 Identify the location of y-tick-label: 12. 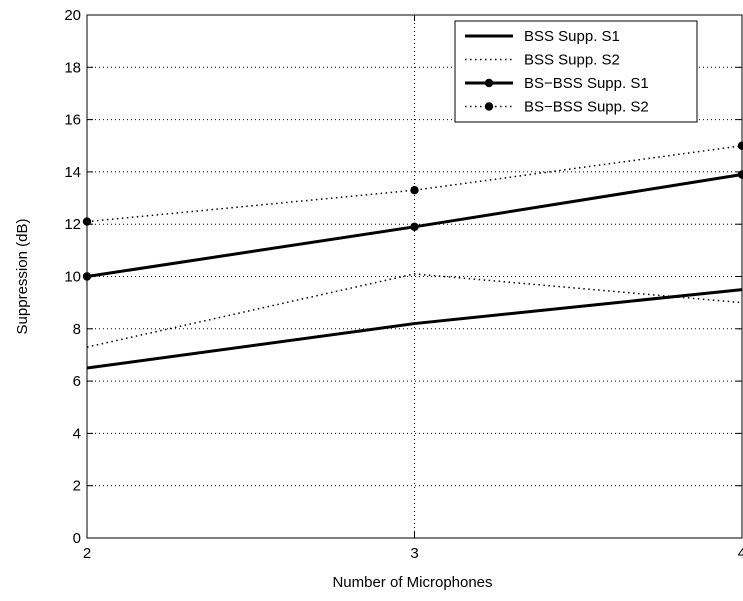
(72, 224).